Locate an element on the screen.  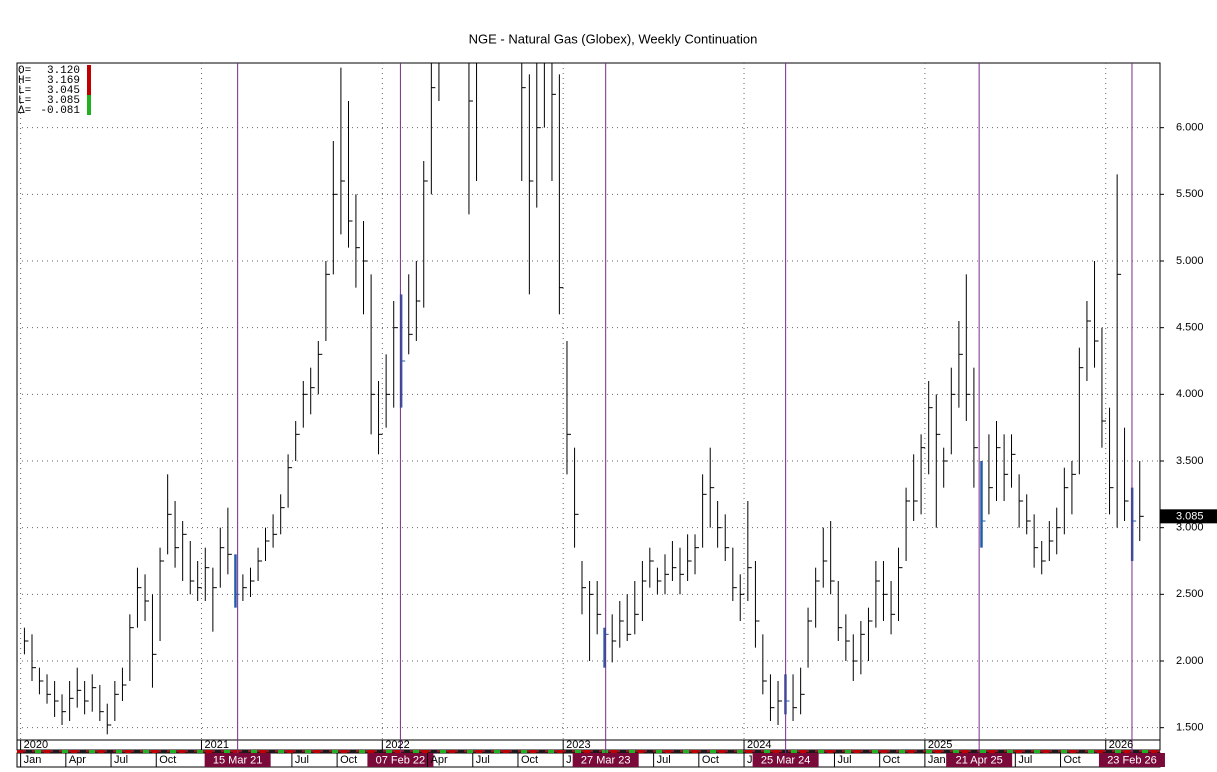
readout-label: H= is located at coordinates (24, 81).